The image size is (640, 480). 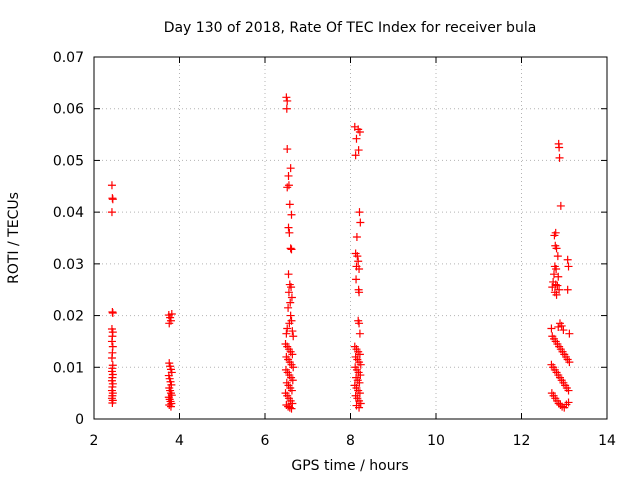 I want to click on y-tick-label: 0.06, so click(x=68, y=110).